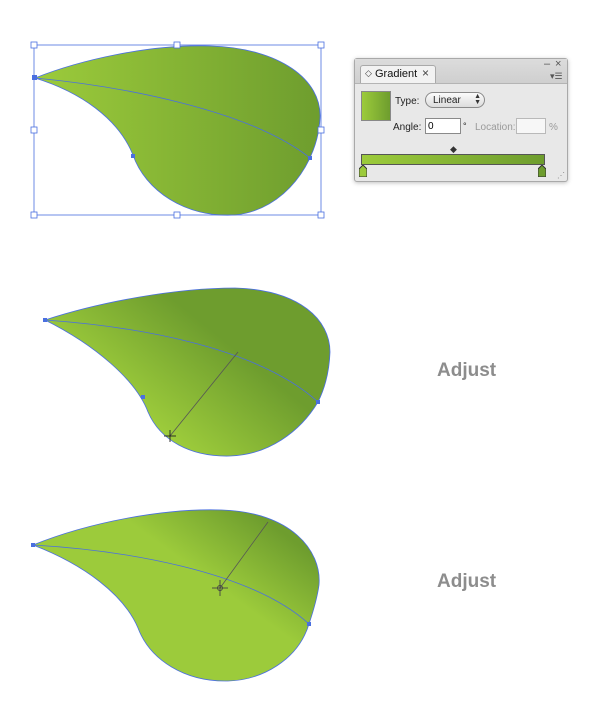  Describe the element at coordinates (34, 77) in the screenshot. I see `leaf-1-anchor-tip` at that location.